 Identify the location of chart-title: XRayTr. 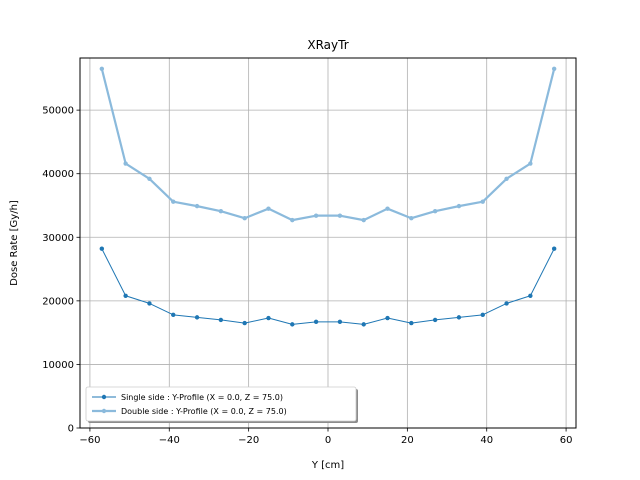
(327, 45).